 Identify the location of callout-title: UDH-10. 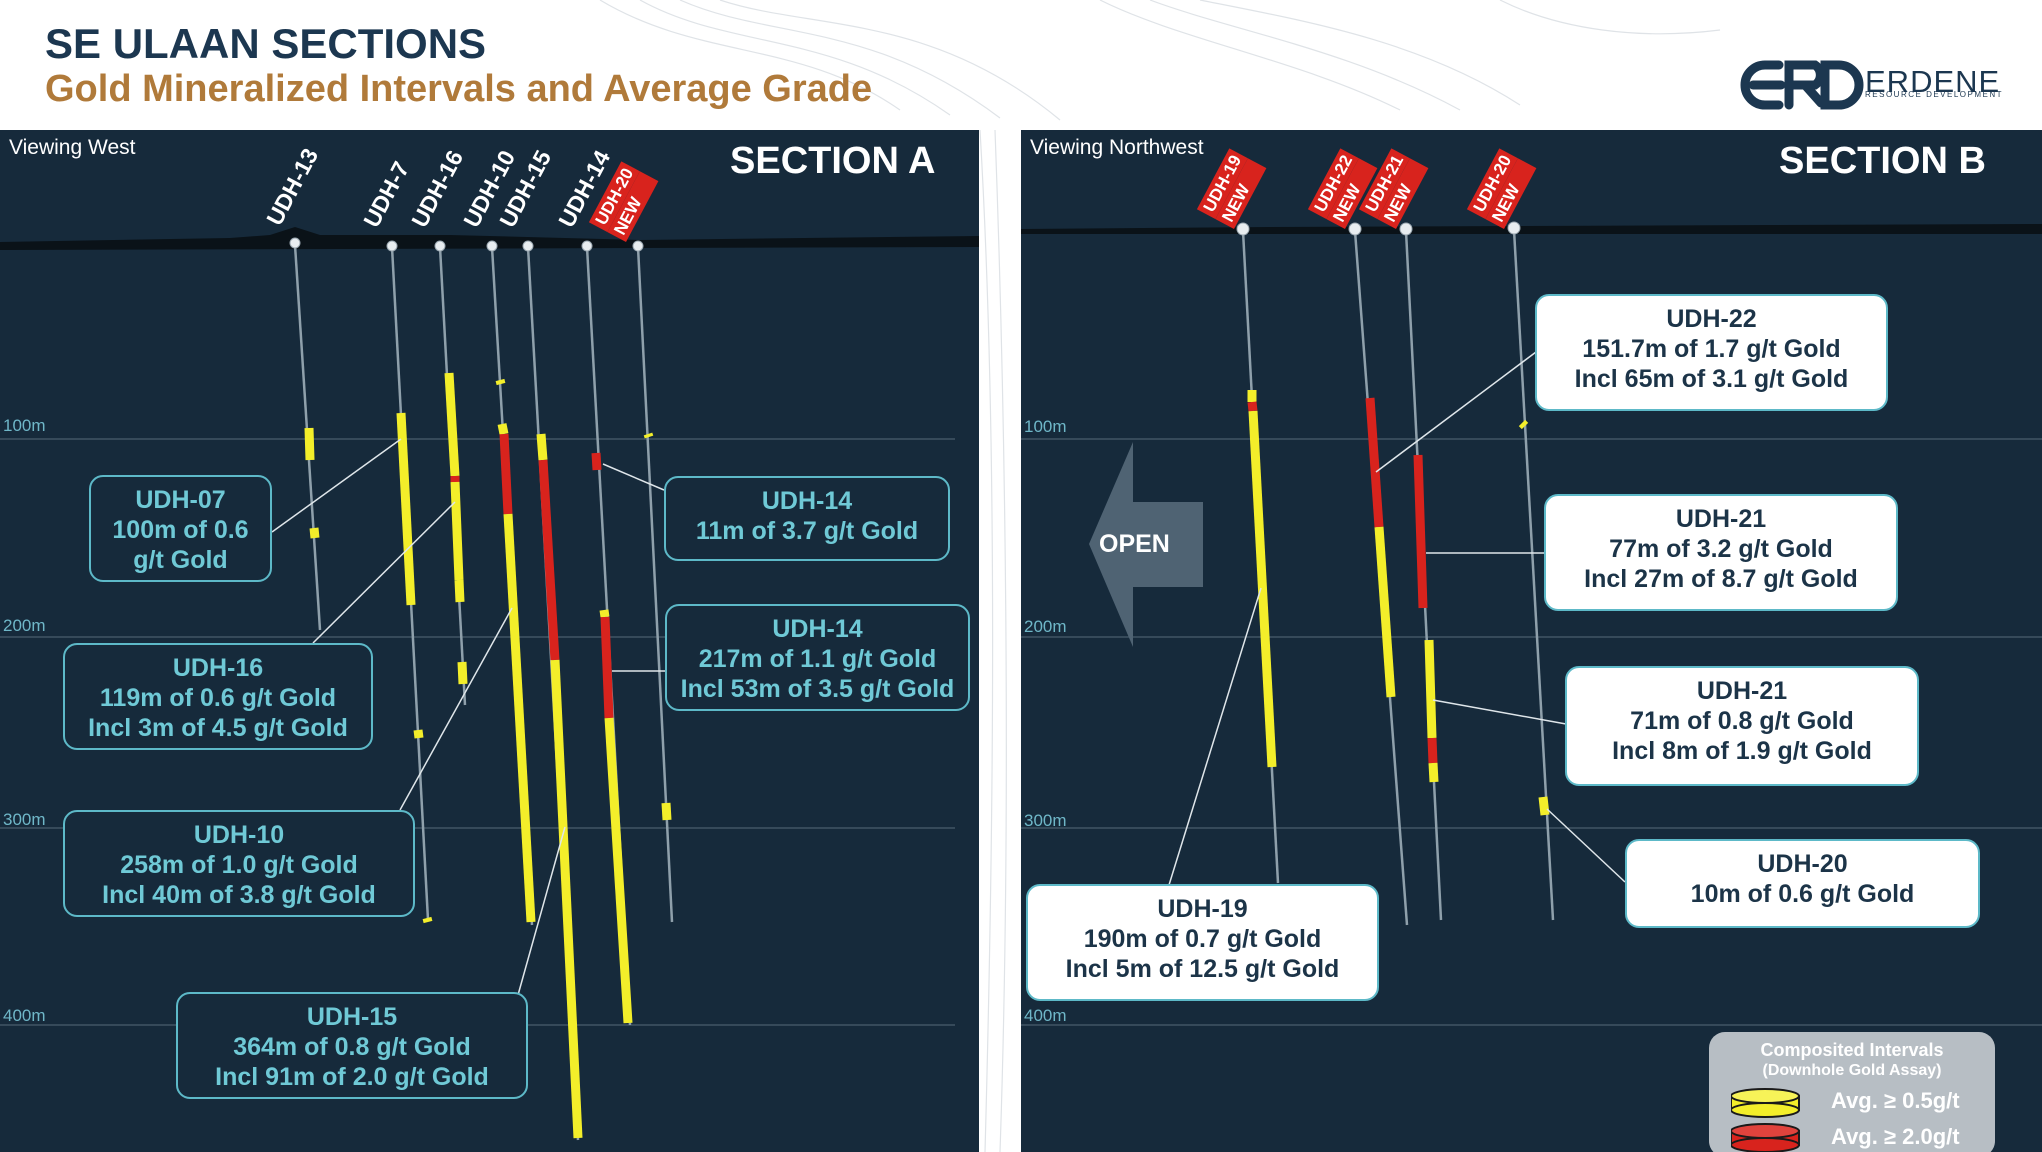
(239, 835).